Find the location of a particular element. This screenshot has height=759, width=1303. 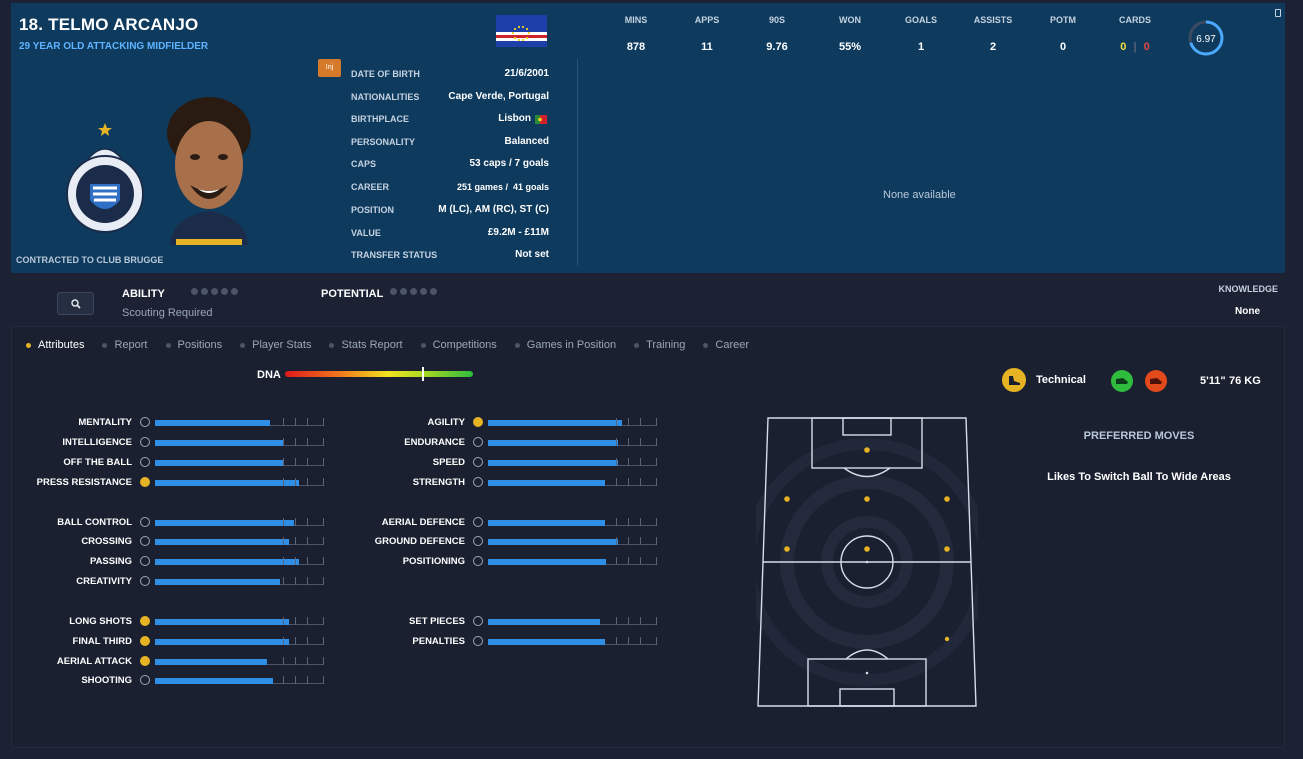

attribute-row: BALL CONTROL is located at coordinates (168, 523).